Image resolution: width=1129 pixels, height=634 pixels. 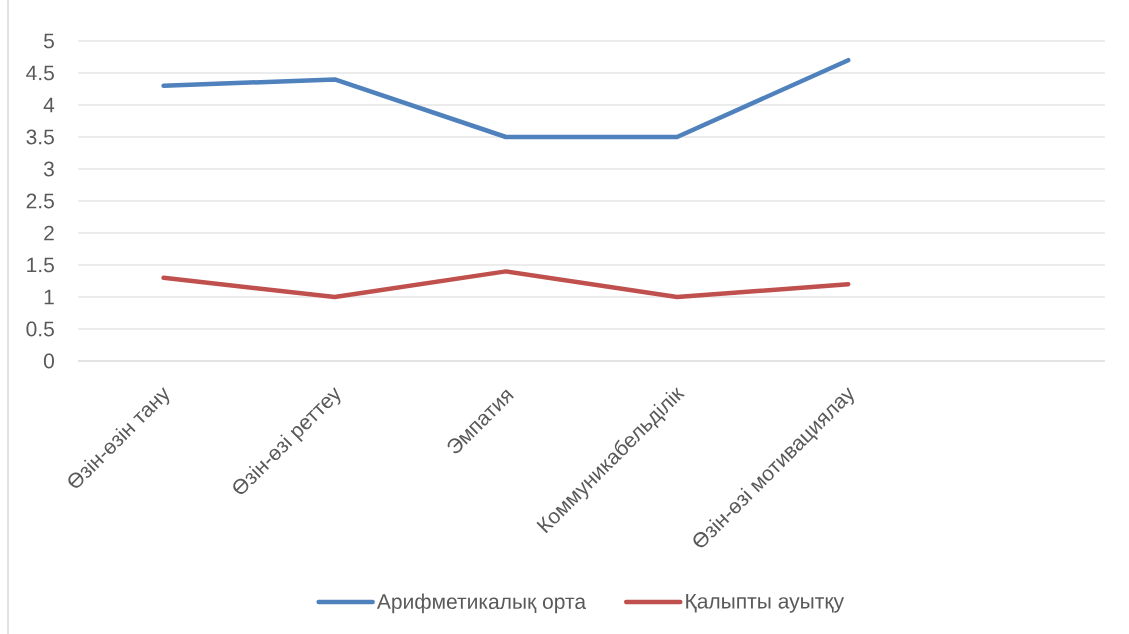 I want to click on legend-label: Арифметикалық орта, so click(x=481, y=603).